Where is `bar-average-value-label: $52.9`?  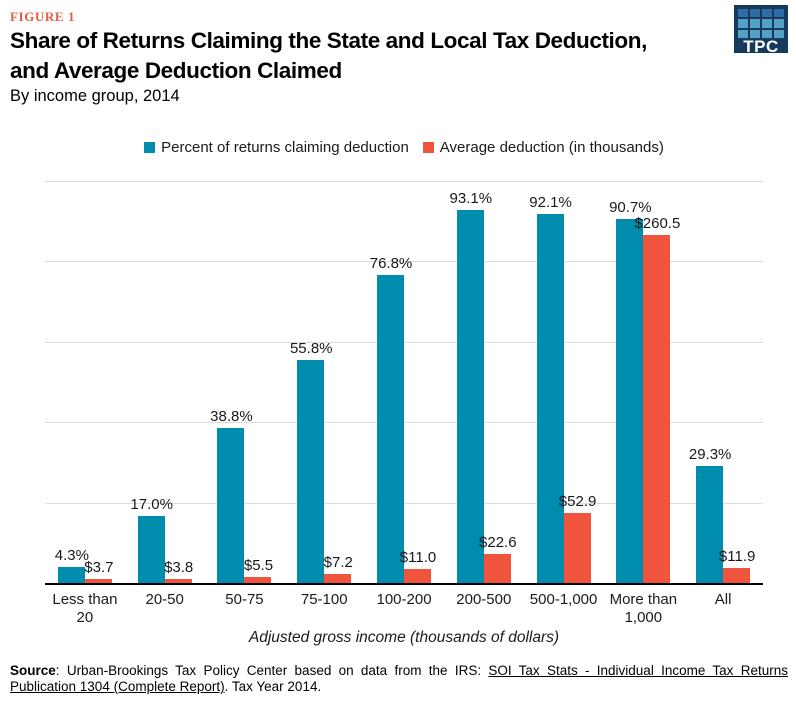 bar-average-value-label: $52.9 is located at coordinates (577, 502).